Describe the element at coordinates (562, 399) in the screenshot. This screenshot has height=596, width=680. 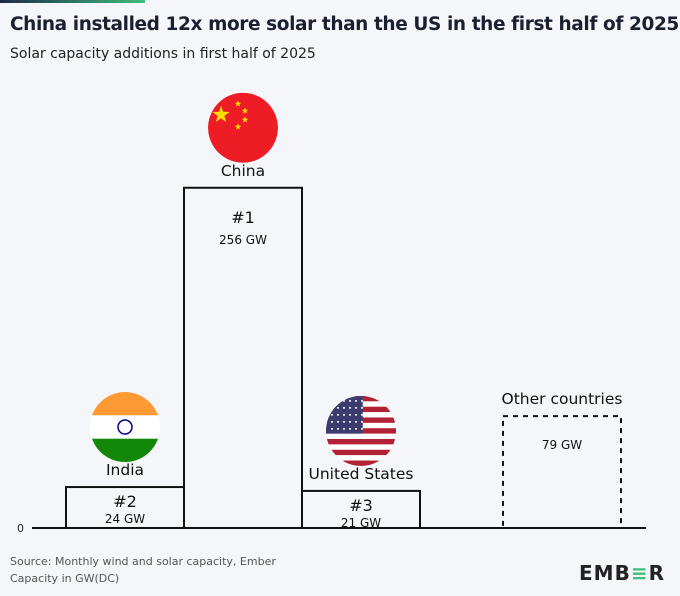
I see `category-label: Other countries` at that location.